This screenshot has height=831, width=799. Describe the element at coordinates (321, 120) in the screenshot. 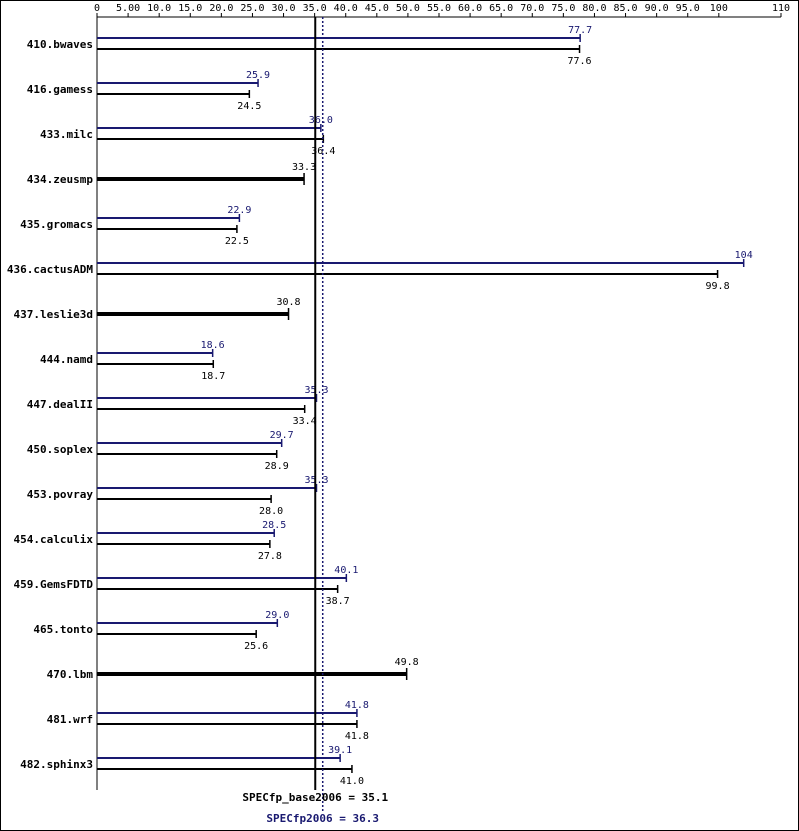

I see `peak-value-label: 36.0` at that location.